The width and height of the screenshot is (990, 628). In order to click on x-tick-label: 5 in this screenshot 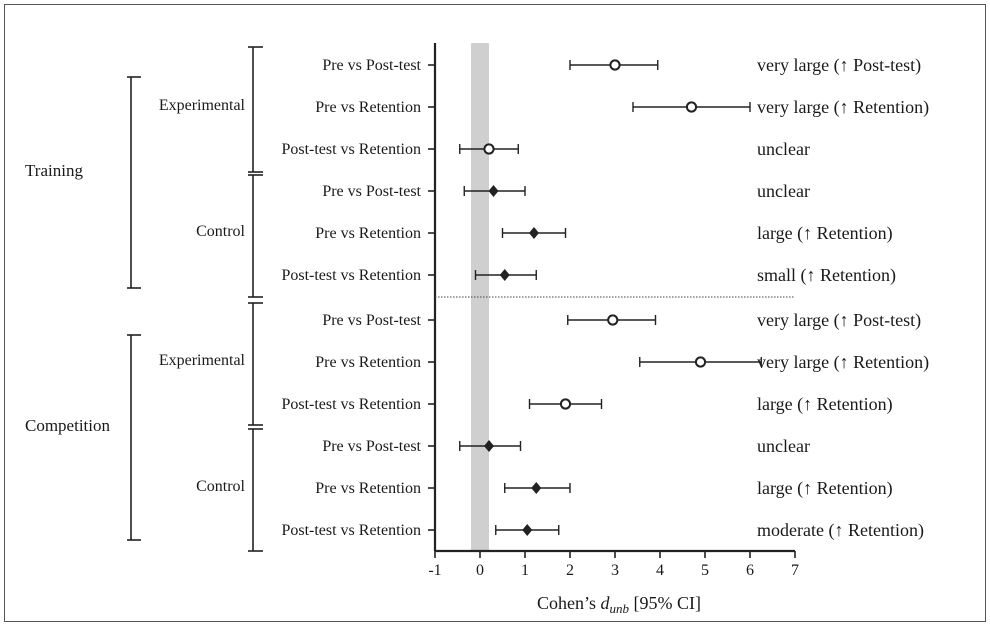, I will do `click(705, 570)`.